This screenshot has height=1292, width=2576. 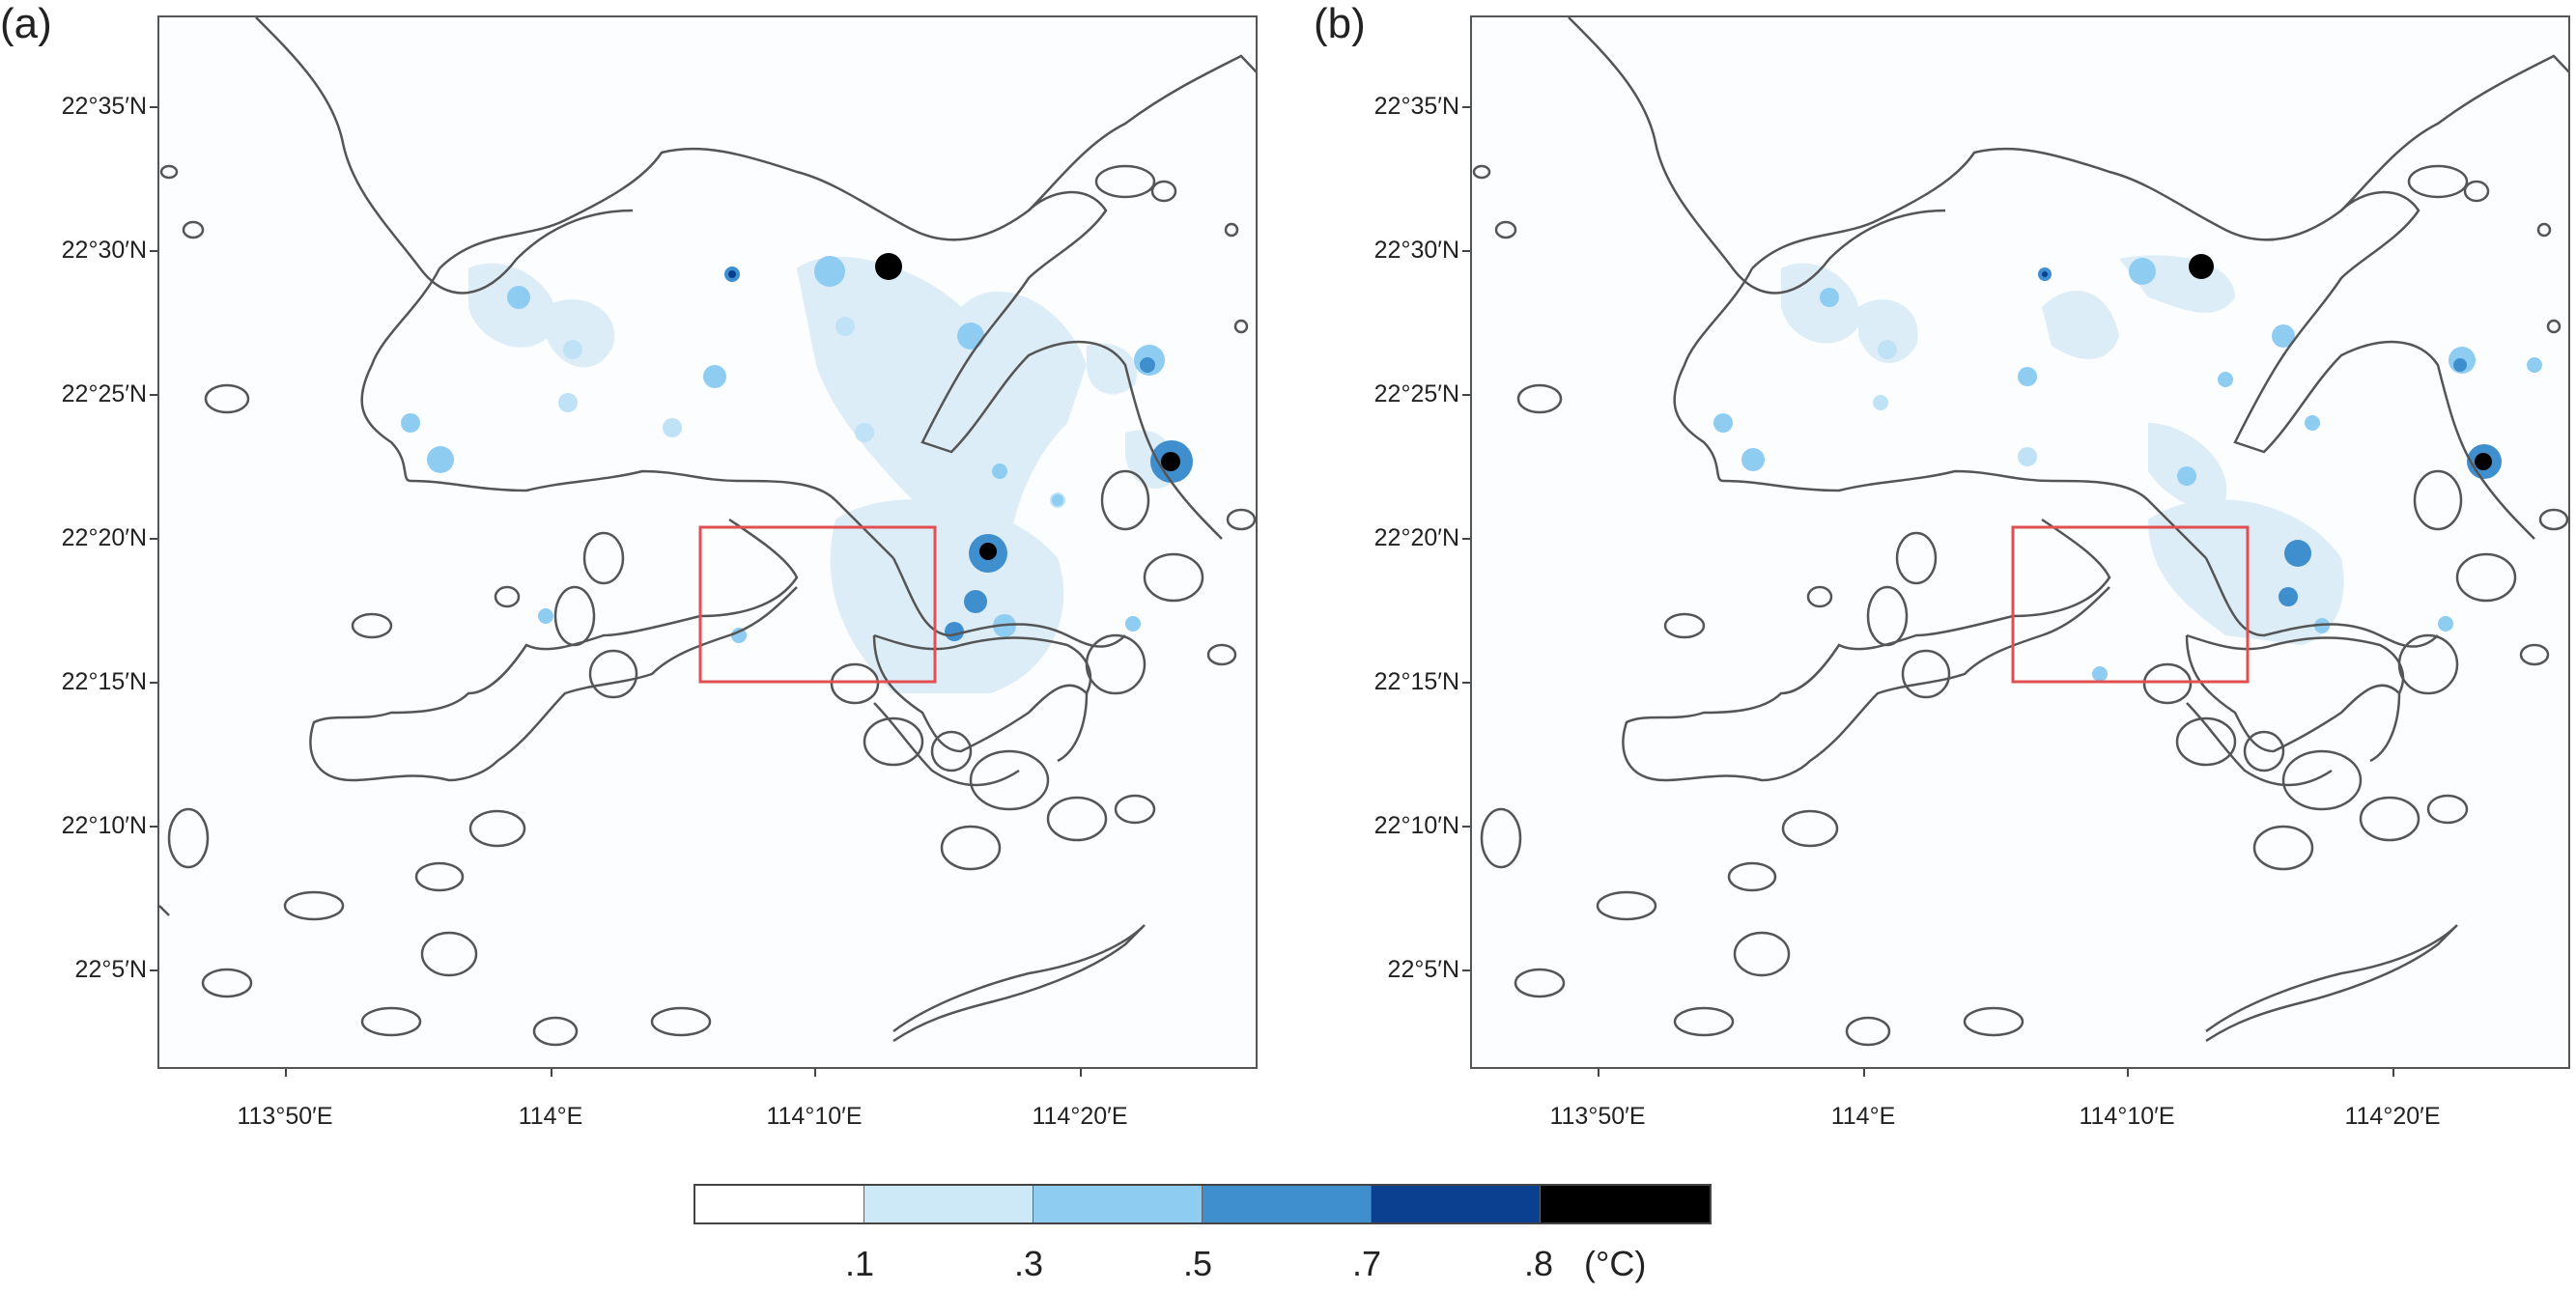 What do you see at coordinates (2130, 604) in the screenshot?
I see `highlight-box-b` at bounding box center [2130, 604].